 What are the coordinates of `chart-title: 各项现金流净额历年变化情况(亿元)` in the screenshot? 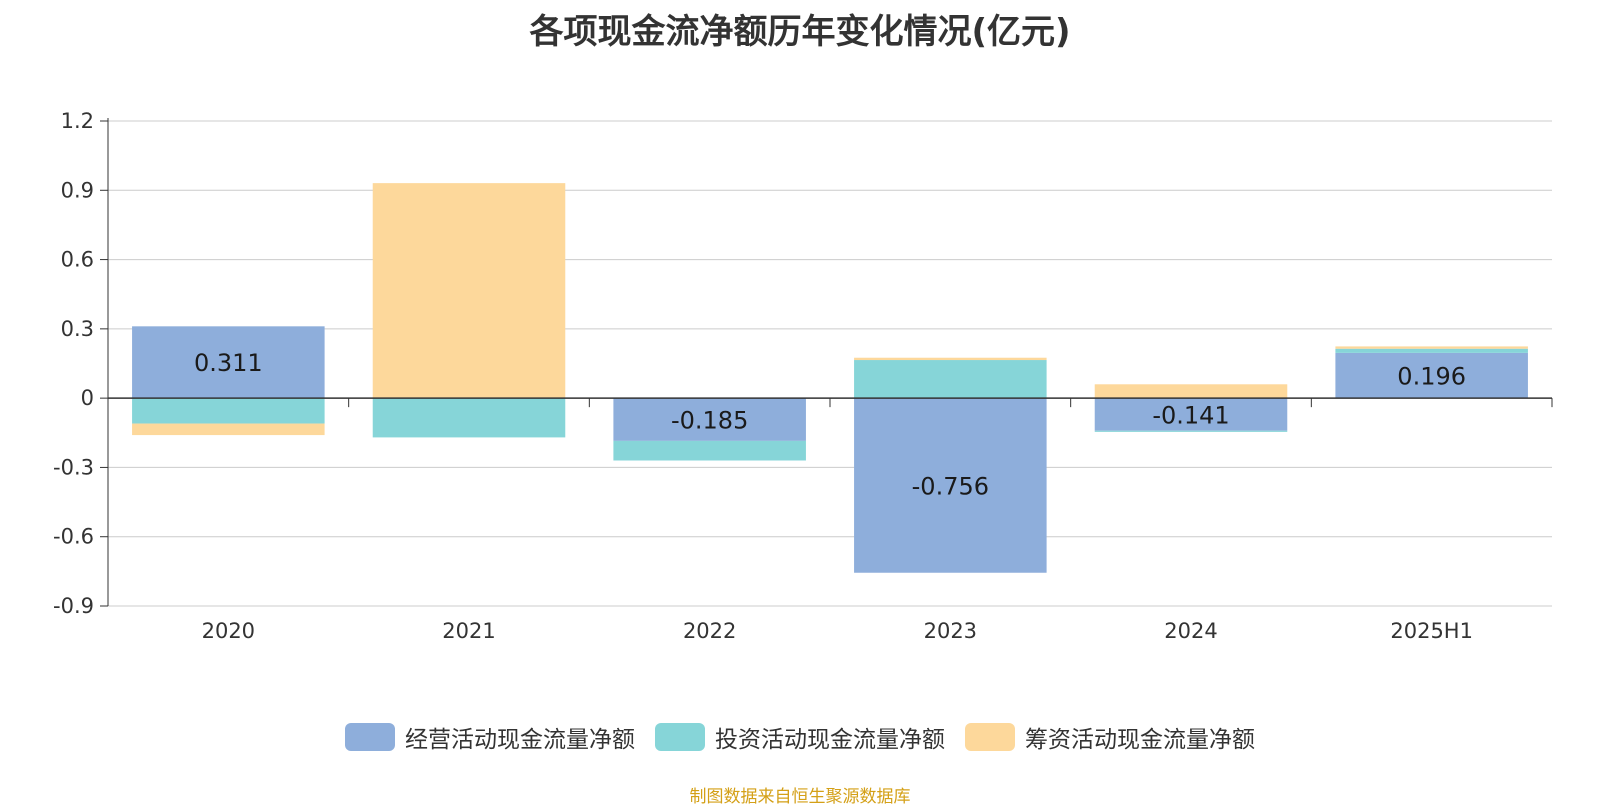 It's located at (800, 32).